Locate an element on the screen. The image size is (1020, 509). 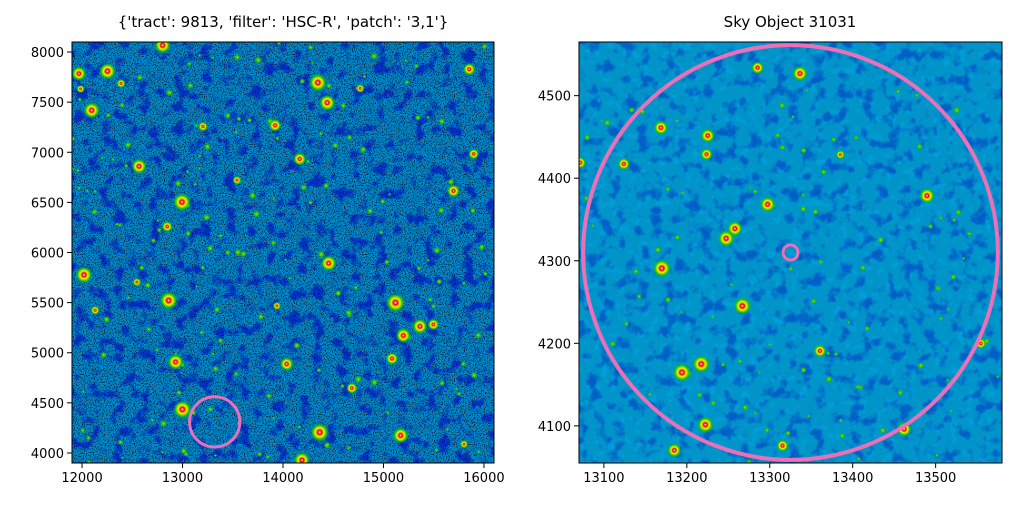
y-tick-label: 4400 is located at coordinates (554, 179).